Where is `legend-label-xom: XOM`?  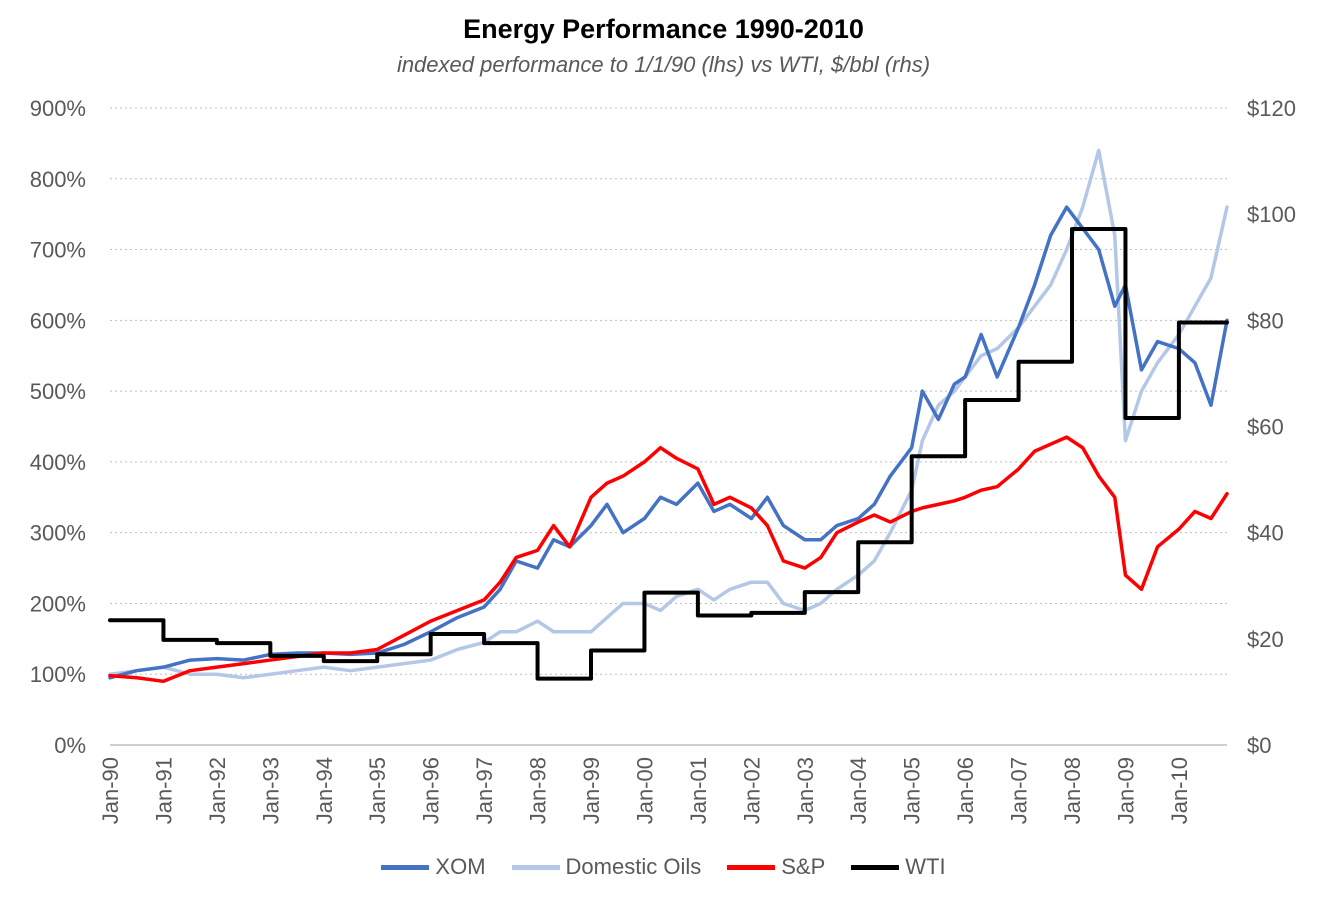 legend-label-xom: XOM is located at coordinates (460, 866).